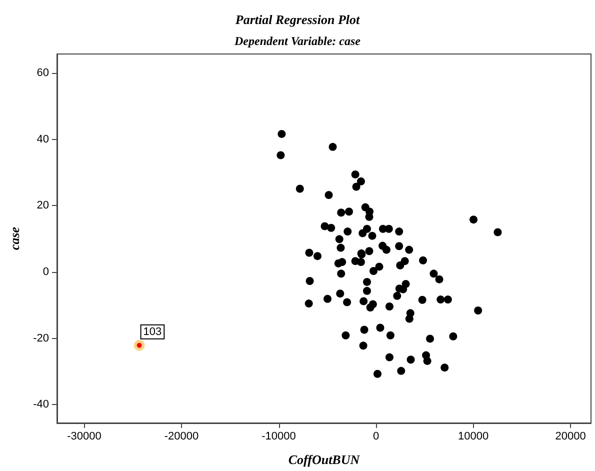 The image size is (595, 471). I want to click on x-tick-label: 20000, so click(570, 436).